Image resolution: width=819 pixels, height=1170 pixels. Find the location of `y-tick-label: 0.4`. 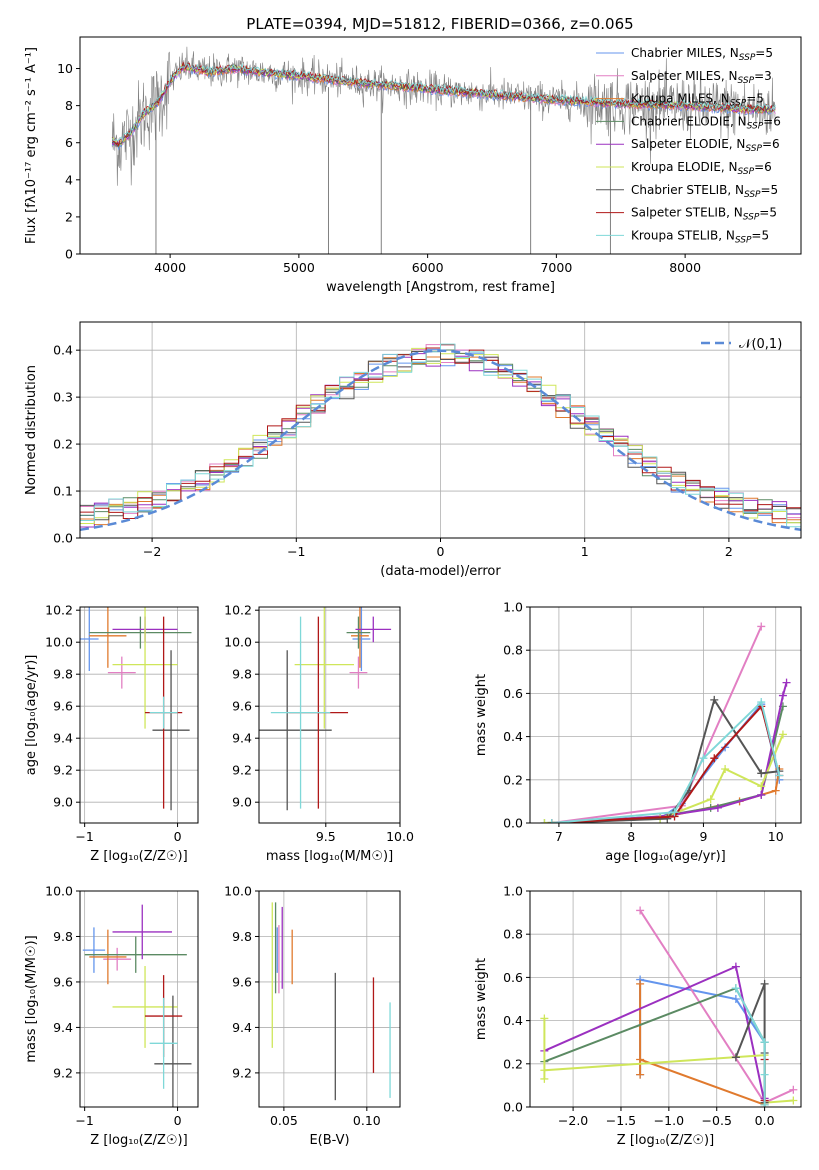

y-tick-label: 0.4 is located at coordinates (63, 350).